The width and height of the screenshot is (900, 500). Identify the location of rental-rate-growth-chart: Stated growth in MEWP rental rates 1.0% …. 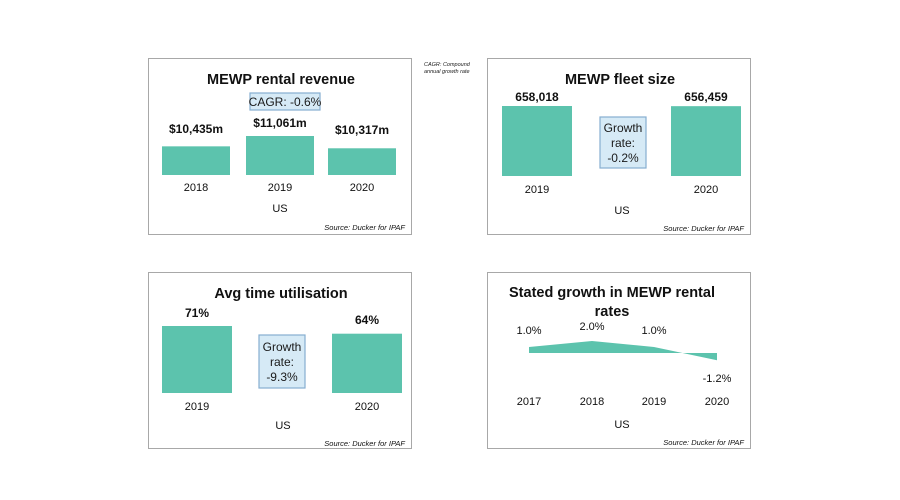
(626, 366).